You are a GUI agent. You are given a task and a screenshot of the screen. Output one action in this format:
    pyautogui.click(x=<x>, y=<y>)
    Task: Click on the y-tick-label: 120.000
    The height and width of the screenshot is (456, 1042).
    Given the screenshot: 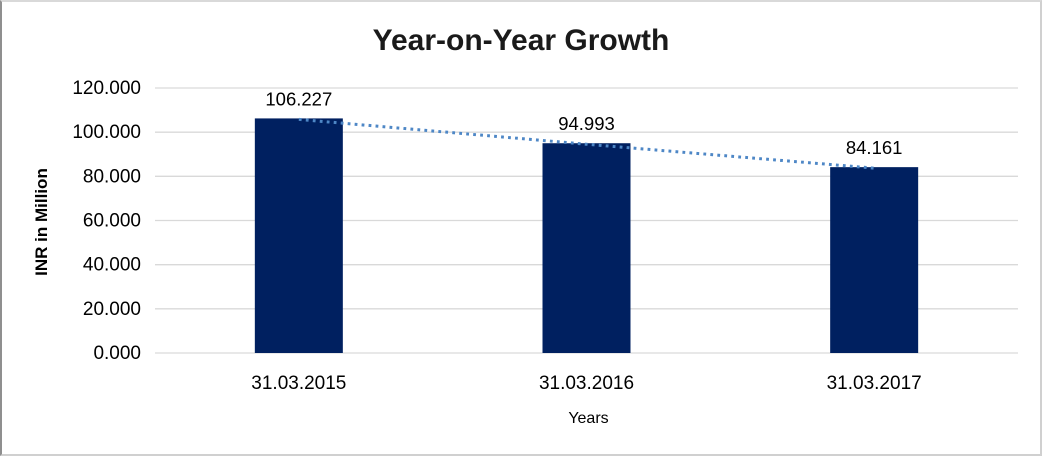 What is the action you would take?
    pyautogui.click(x=106, y=88)
    